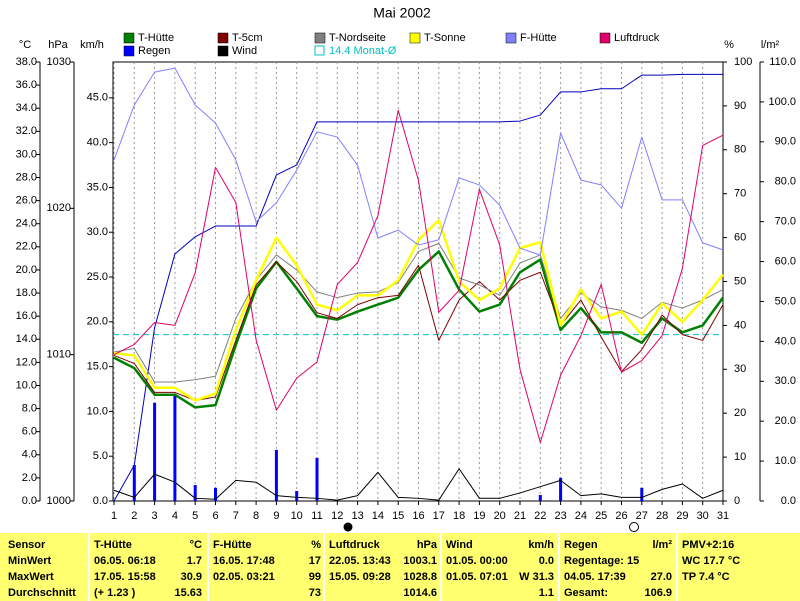  Describe the element at coordinates (31, 577) in the screenshot. I see `row-label: MaxWert` at that location.